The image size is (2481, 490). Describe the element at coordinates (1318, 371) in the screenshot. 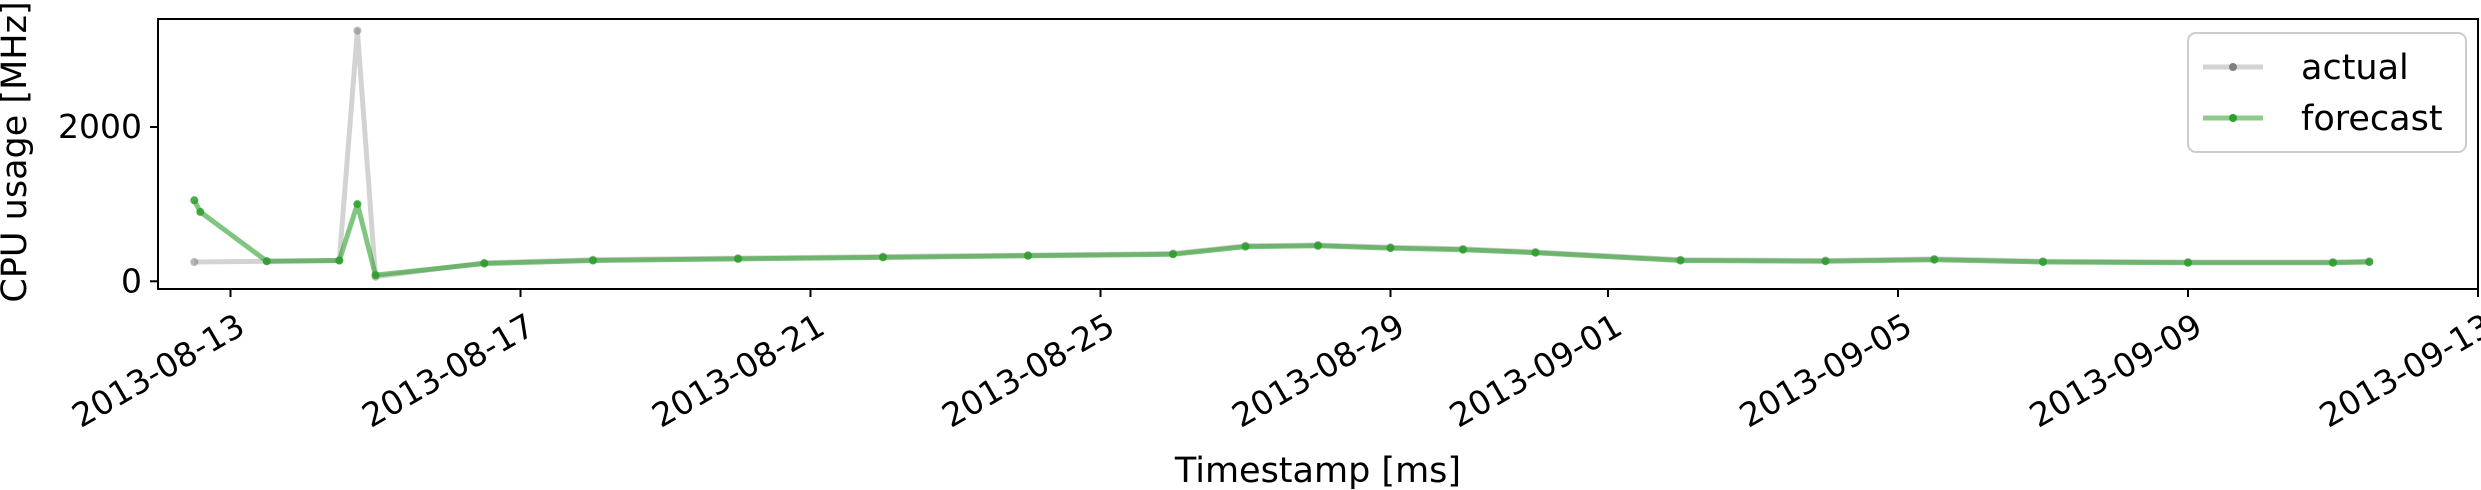

I see `x-tick-label: 2013-08-29` at that location.